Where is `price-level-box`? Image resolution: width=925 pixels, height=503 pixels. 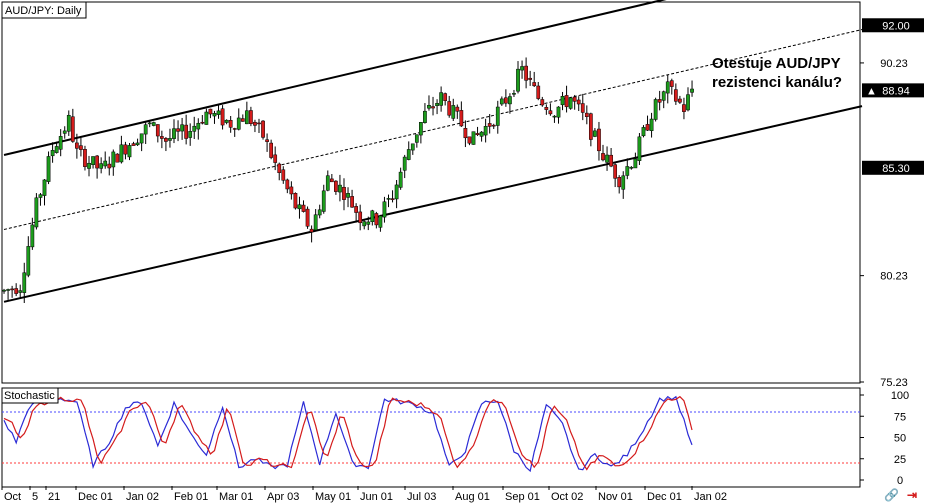
price-level-box is located at coordinates (893, 25).